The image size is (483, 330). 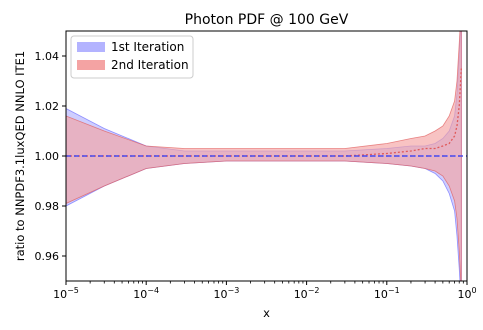 I want to click on y-tick-label: 0.98, so click(x=47, y=206).